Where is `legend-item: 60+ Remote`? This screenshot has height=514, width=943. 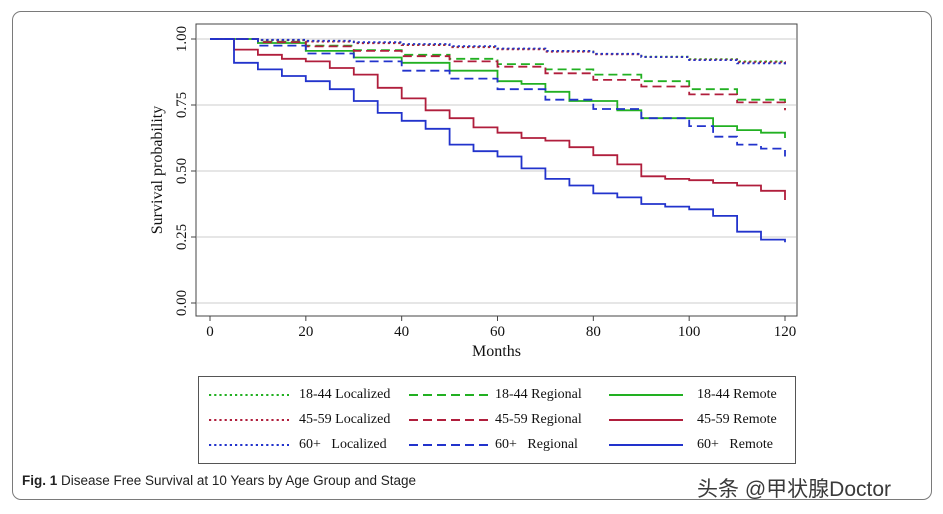 legend-item: 60+ Remote is located at coordinates (699, 446).